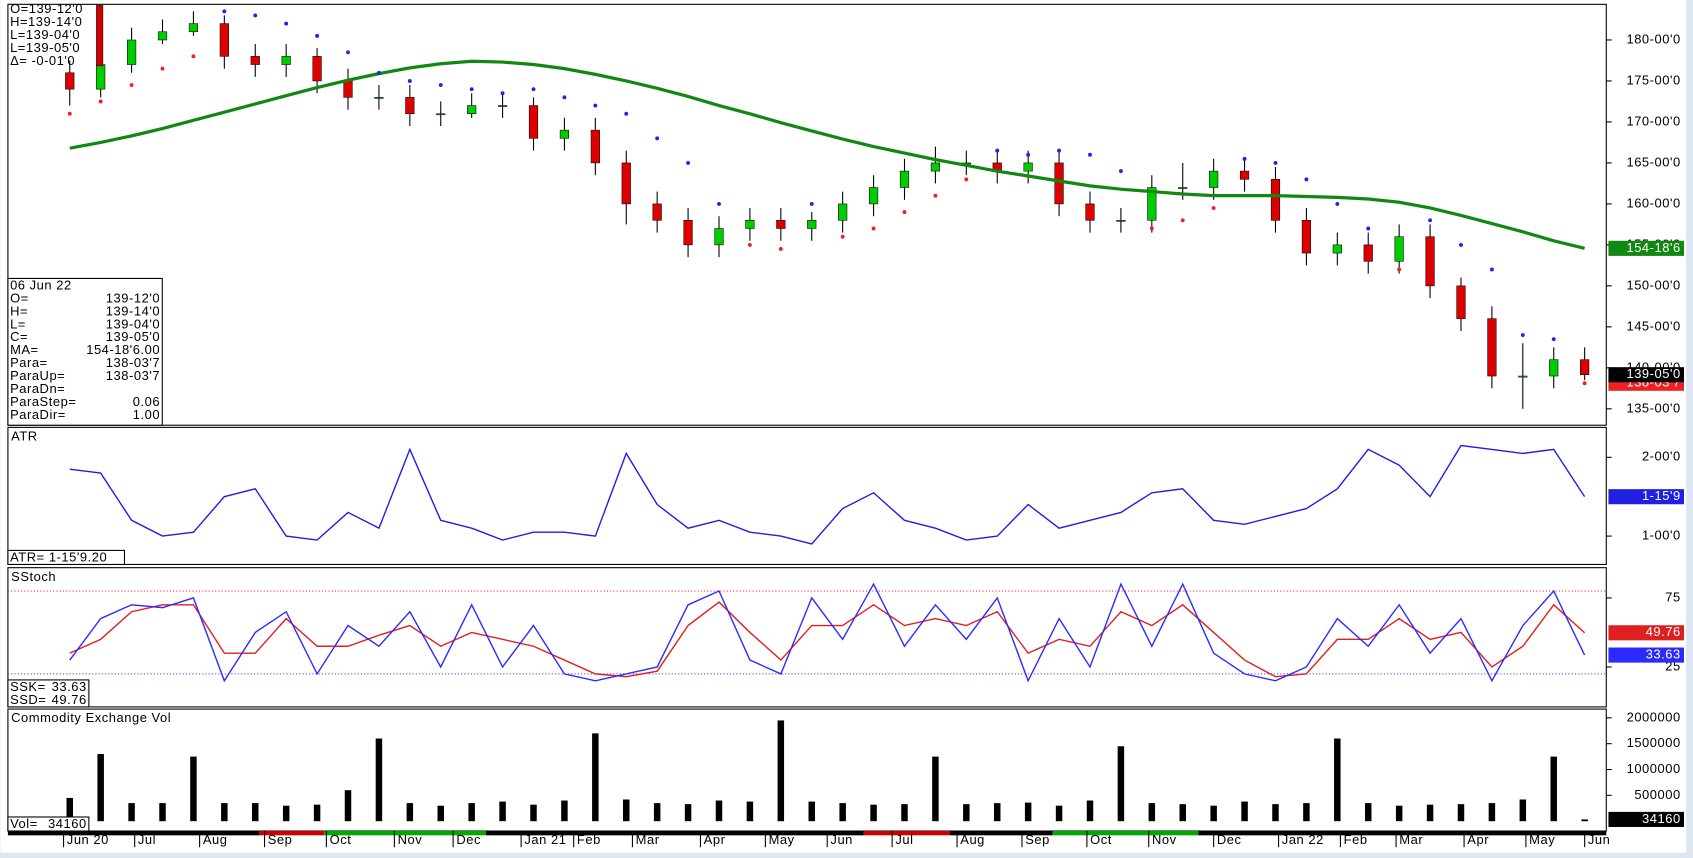 The height and width of the screenshot is (858, 1693). Describe the element at coordinates (133, 362) in the screenshot. I see `info-value: 138-03'7` at that location.